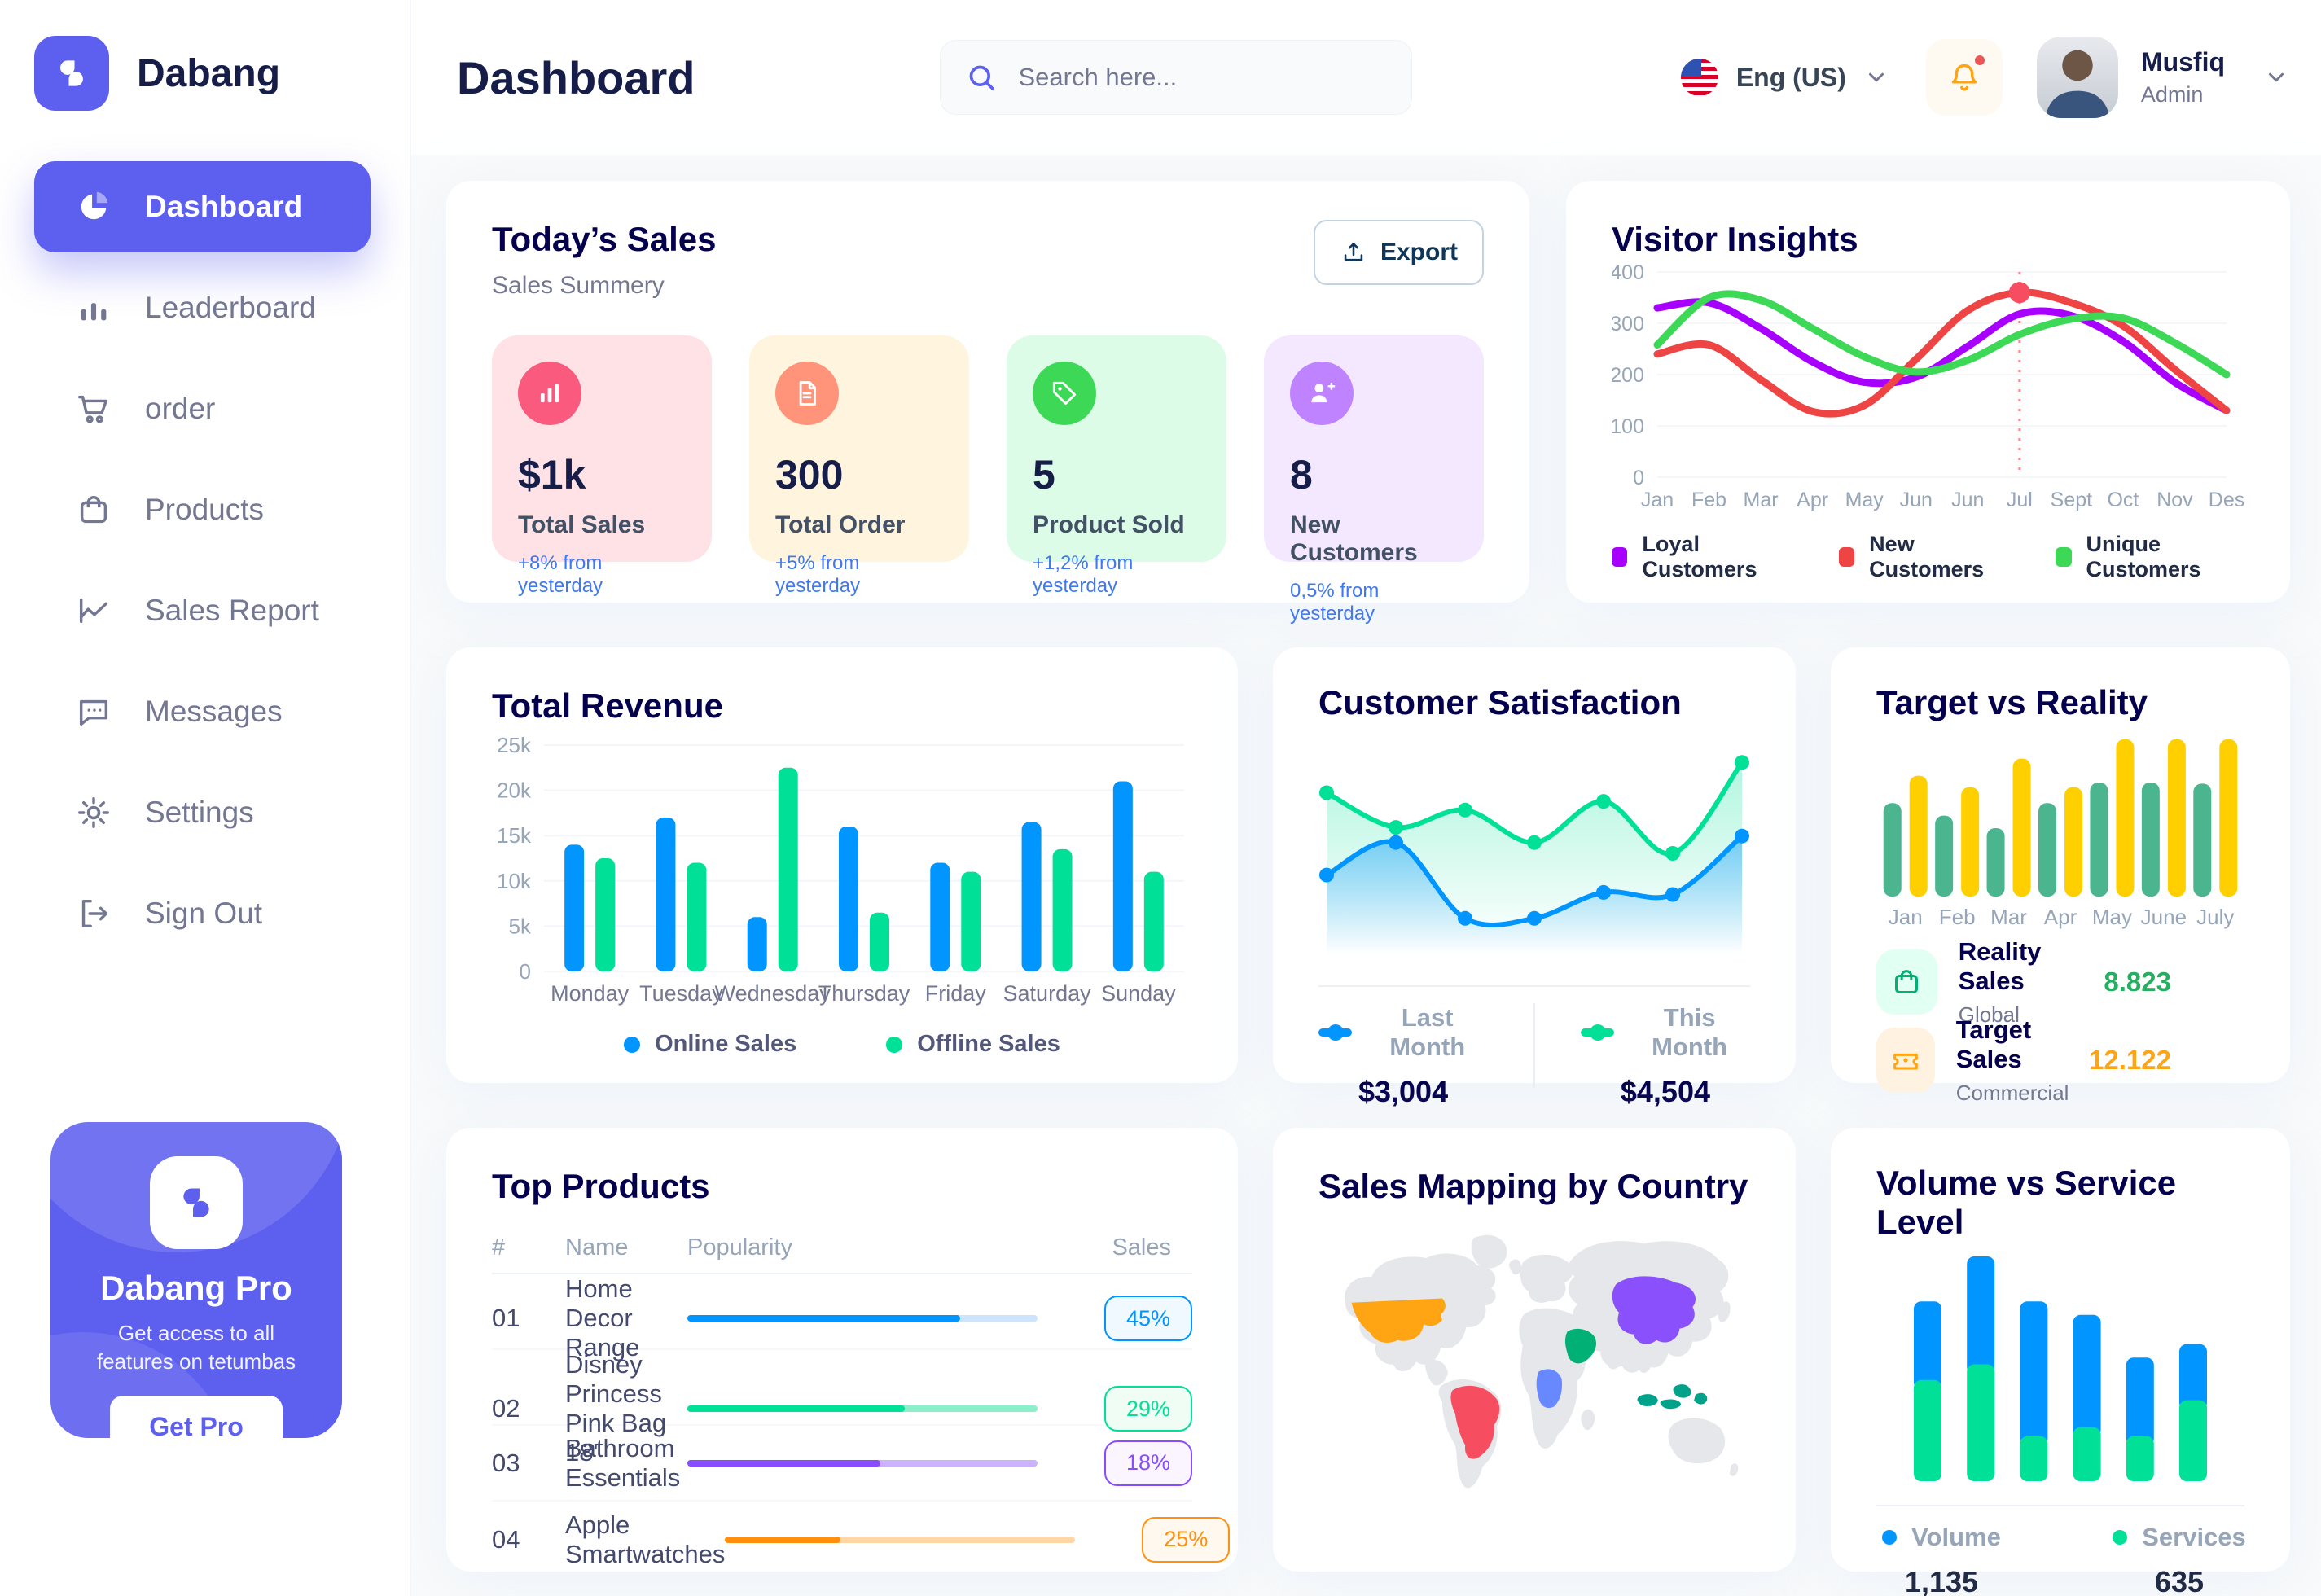 Image resolution: width=2321 pixels, height=1596 pixels. Describe the element at coordinates (202, 509) in the screenshot. I see `sidebar-item-products: Products` at that location.